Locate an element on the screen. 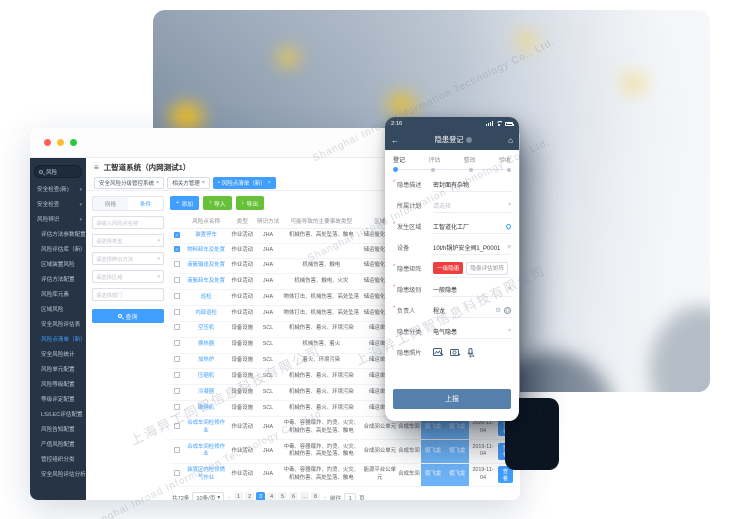  risk-name-link: 破碎机 is located at coordinates (206, 408).